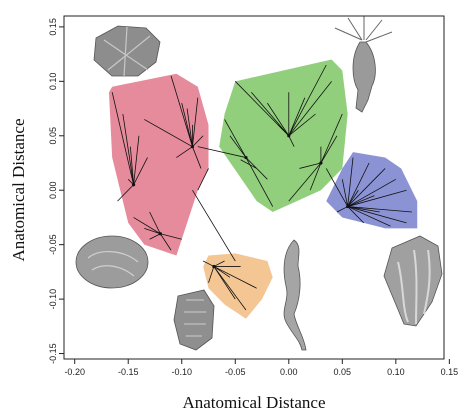 The image size is (474, 420). I want to click on x-tick-label: 0.10, so click(396, 372).